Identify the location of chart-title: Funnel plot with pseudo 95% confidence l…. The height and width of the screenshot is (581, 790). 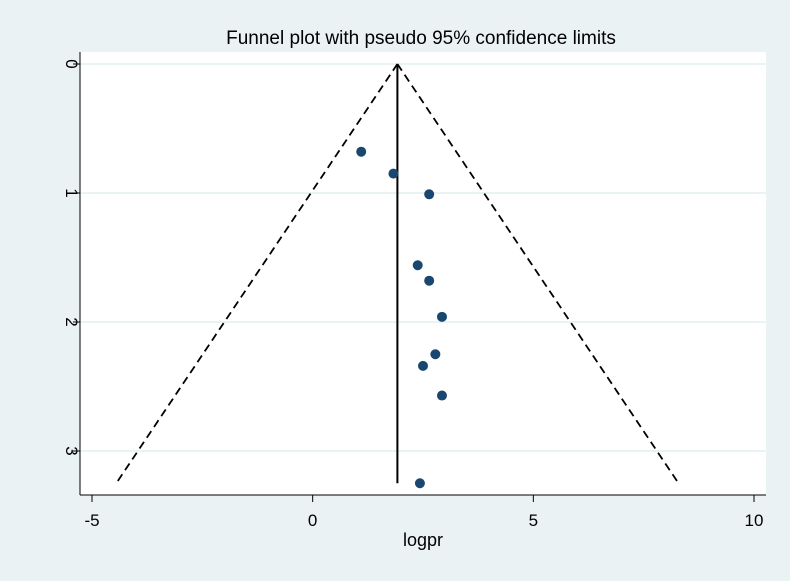
(421, 38).